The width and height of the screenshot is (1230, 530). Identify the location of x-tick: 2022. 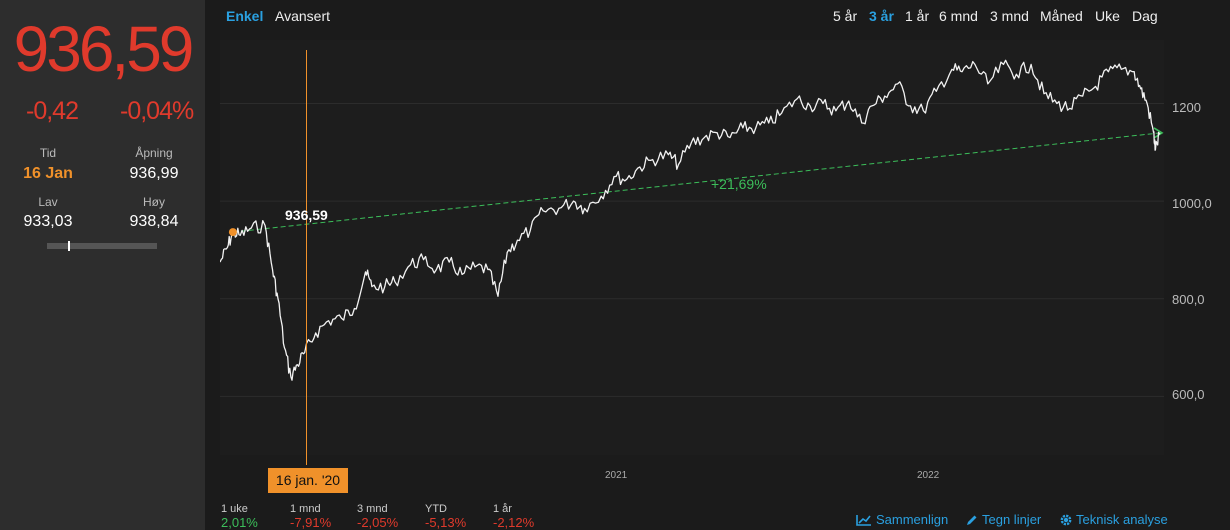
(928, 475).